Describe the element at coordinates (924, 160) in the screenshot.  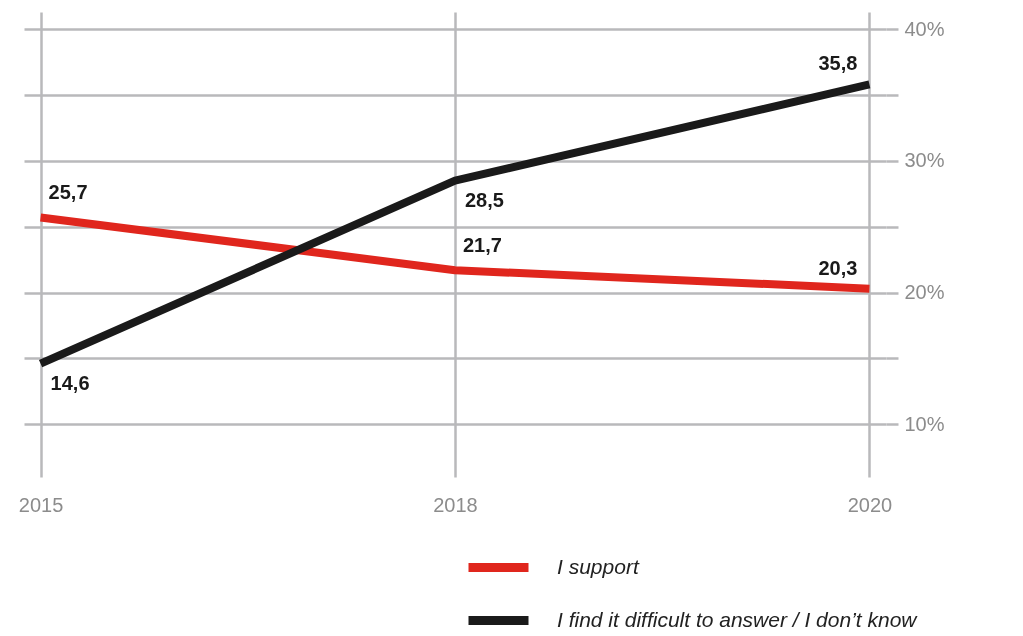
I see `y-tick-label: 30%` at that location.